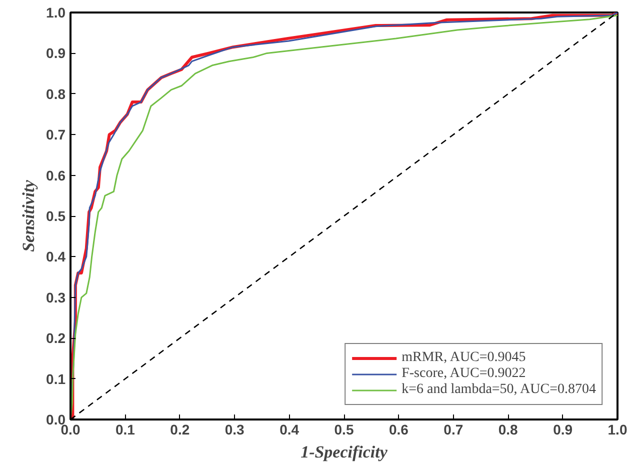 Image resolution: width=631 pixels, height=469 pixels. Describe the element at coordinates (180, 430) in the screenshot. I see `x-tick-label: 0.2` at that location.